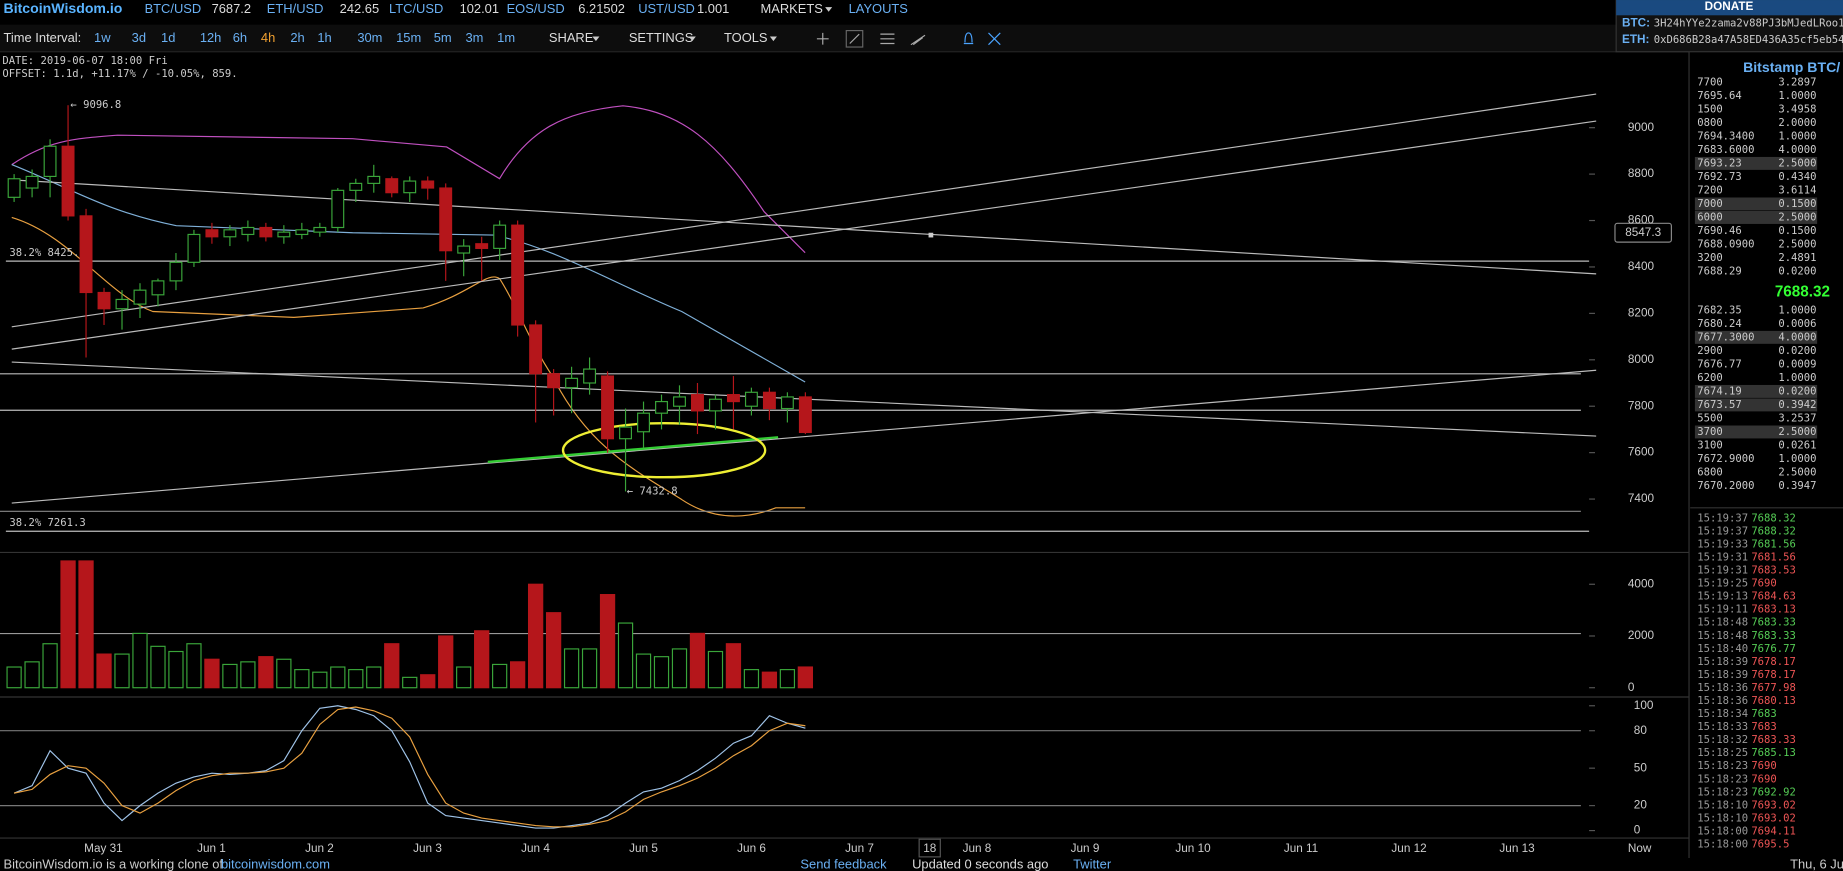 The image size is (1843, 871). Describe the element at coordinates (1641, 127) in the screenshot. I see `y-tick-label: 9000` at that location.